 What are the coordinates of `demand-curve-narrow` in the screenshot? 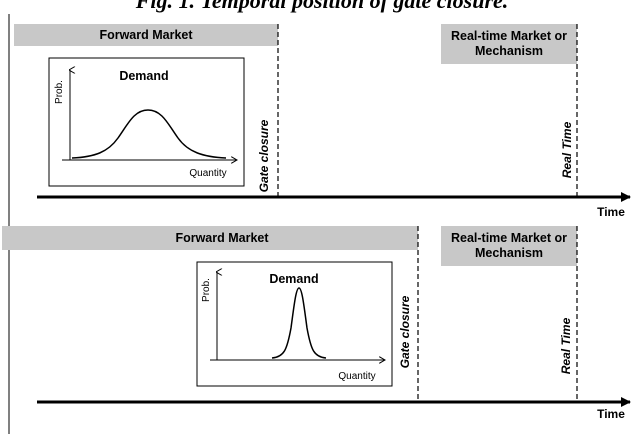 It's located at (299, 323).